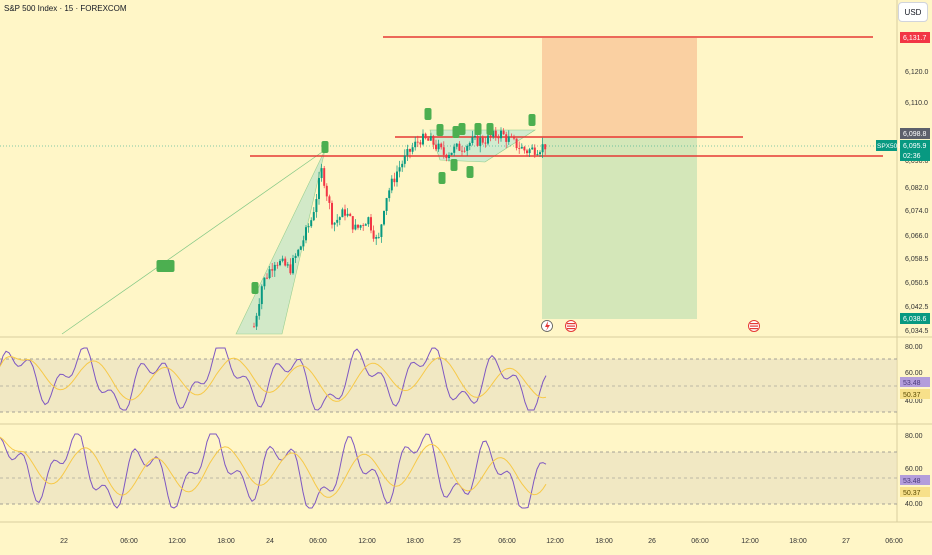 The height and width of the screenshot is (555, 932). I want to click on rsi-axis-2: 80.00 60.00 40.00 53.48 50.37, so click(915, 470).